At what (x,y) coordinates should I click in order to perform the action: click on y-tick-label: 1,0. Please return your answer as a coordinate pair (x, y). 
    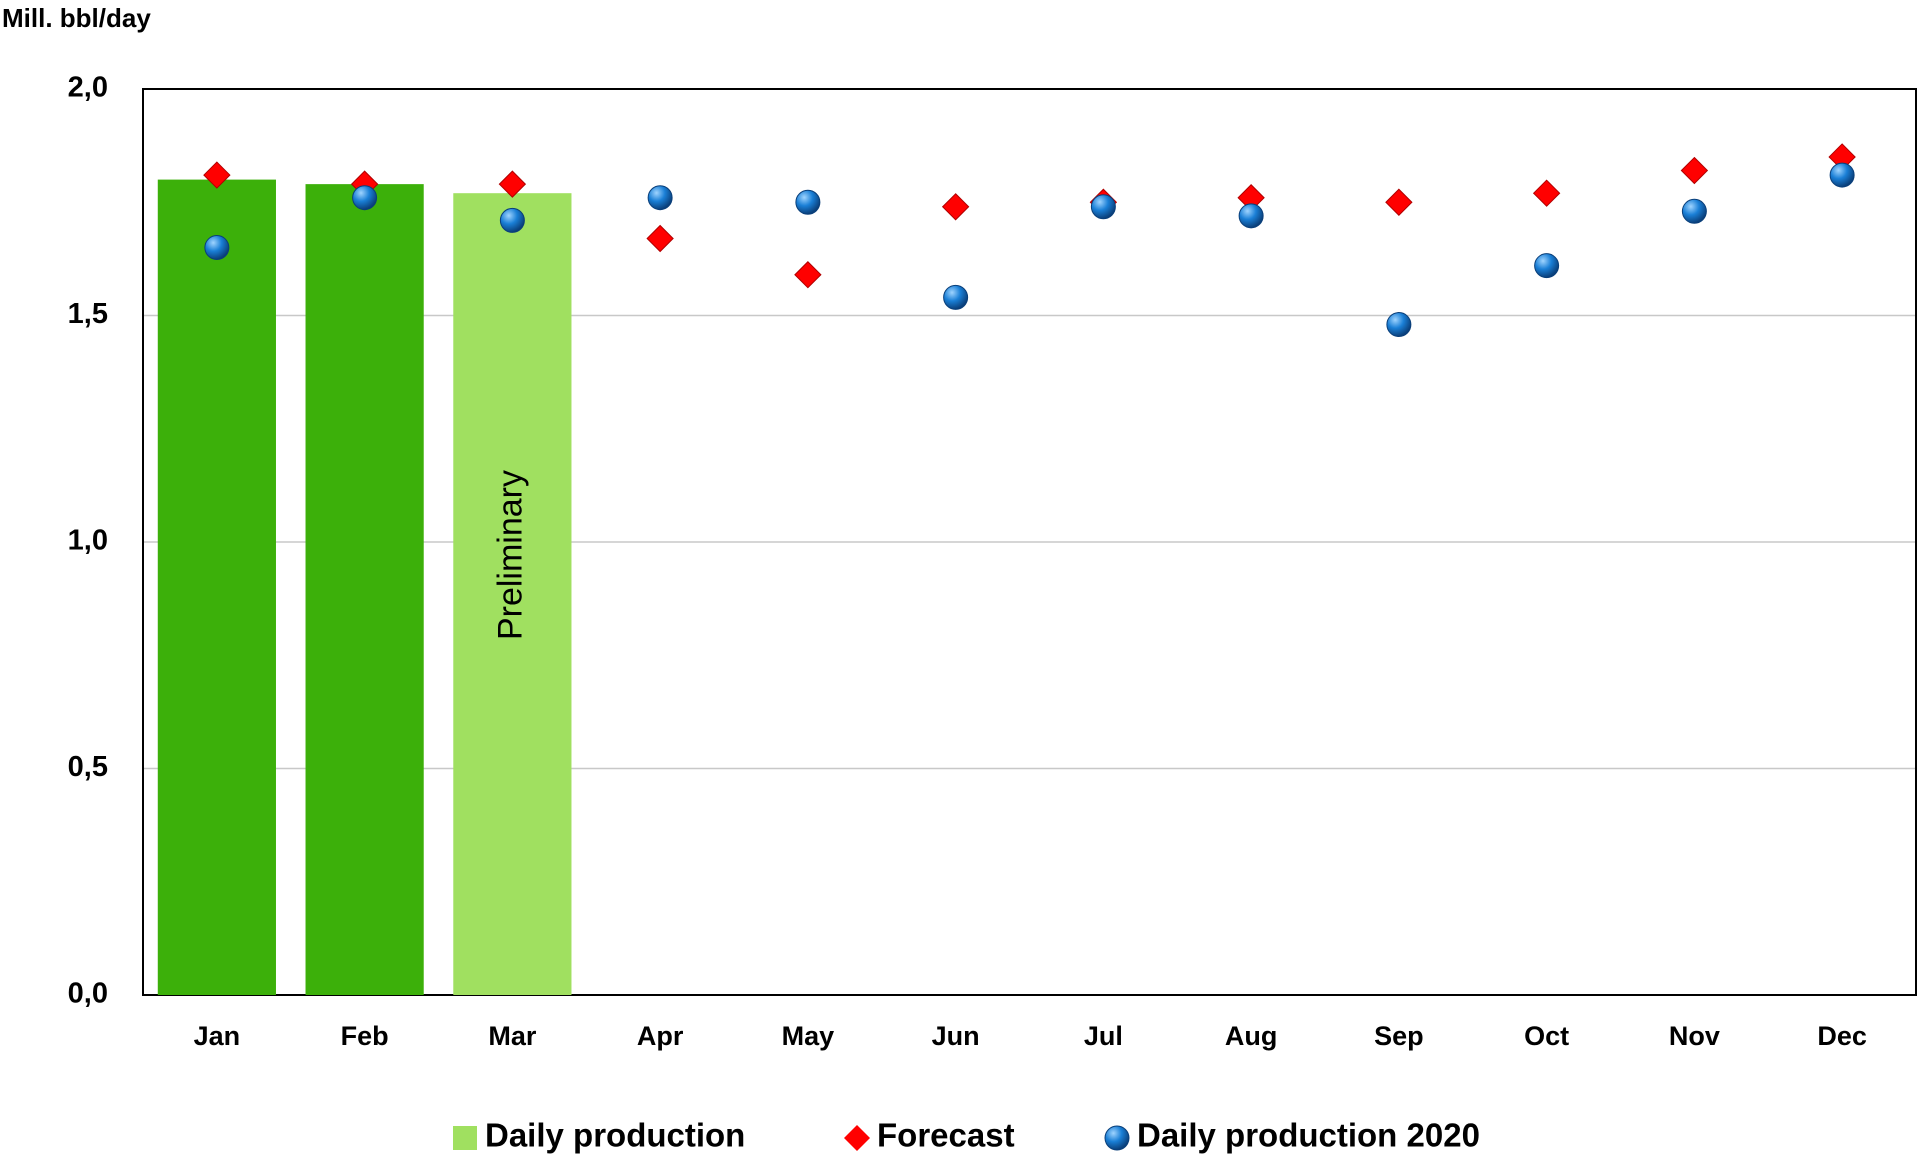
    Looking at the image, I should click on (88, 541).